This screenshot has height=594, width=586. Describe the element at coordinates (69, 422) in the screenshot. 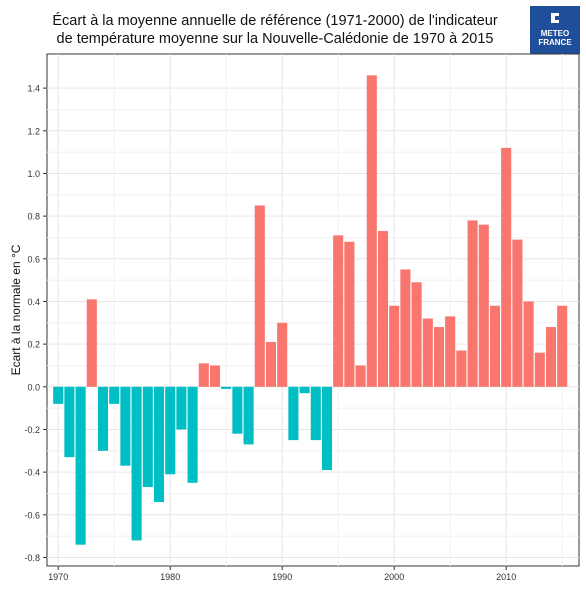

I see `bar-1971` at that location.